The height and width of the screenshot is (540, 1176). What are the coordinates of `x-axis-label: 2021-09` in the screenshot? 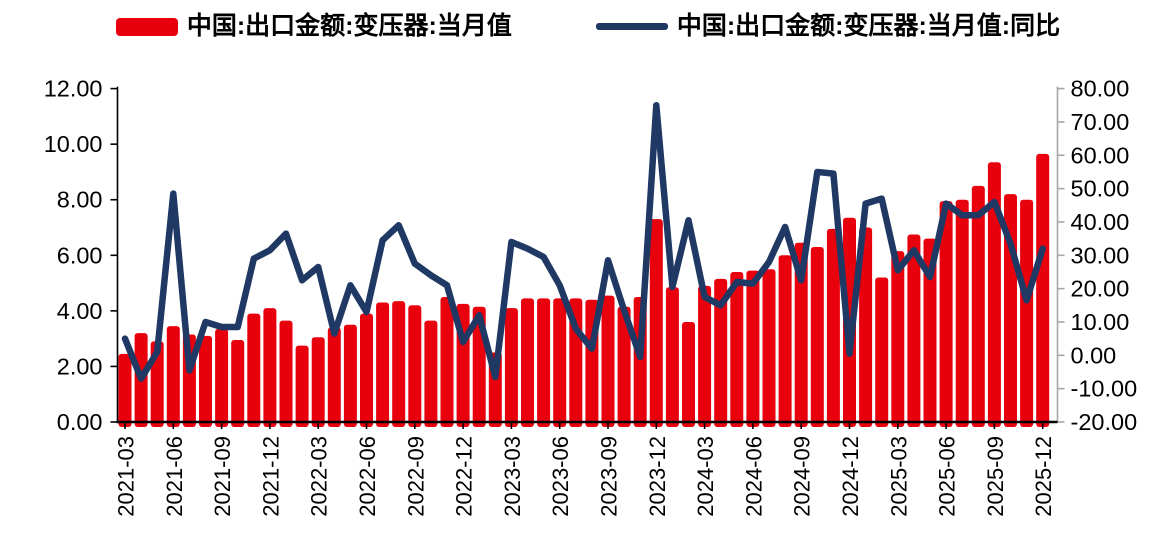 It's located at (222, 476).